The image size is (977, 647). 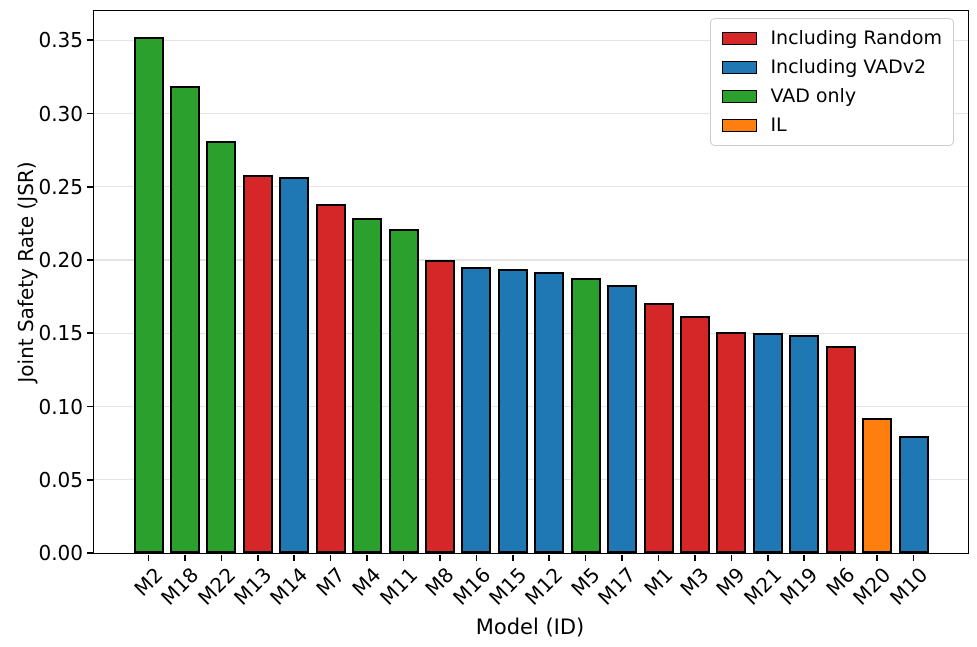 What do you see at coordinates (89, 113) in the screenshot?
I see `y-tick-0.30` at bounding box center [89, 113].